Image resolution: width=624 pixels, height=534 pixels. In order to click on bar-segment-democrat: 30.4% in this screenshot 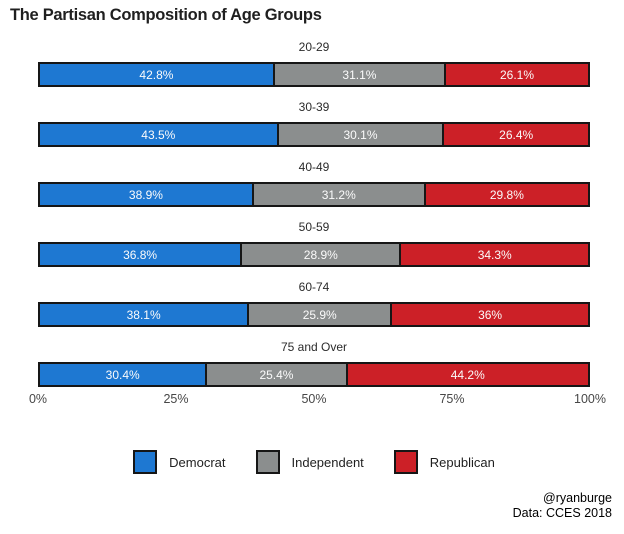, I will do `click(123, 374)`.